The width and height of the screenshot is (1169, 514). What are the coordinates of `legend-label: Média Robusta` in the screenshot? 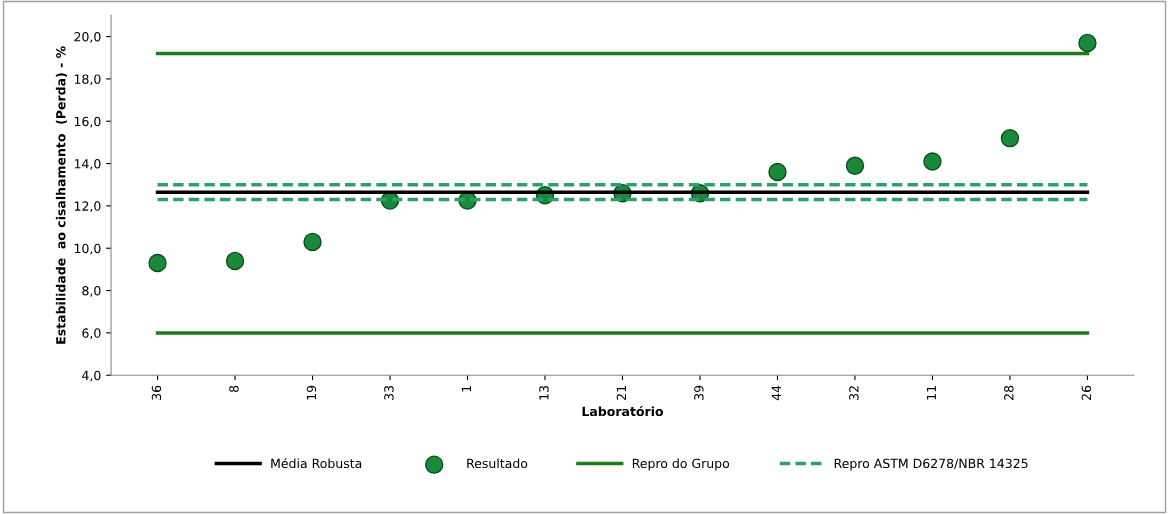 It's located at (316, 463).